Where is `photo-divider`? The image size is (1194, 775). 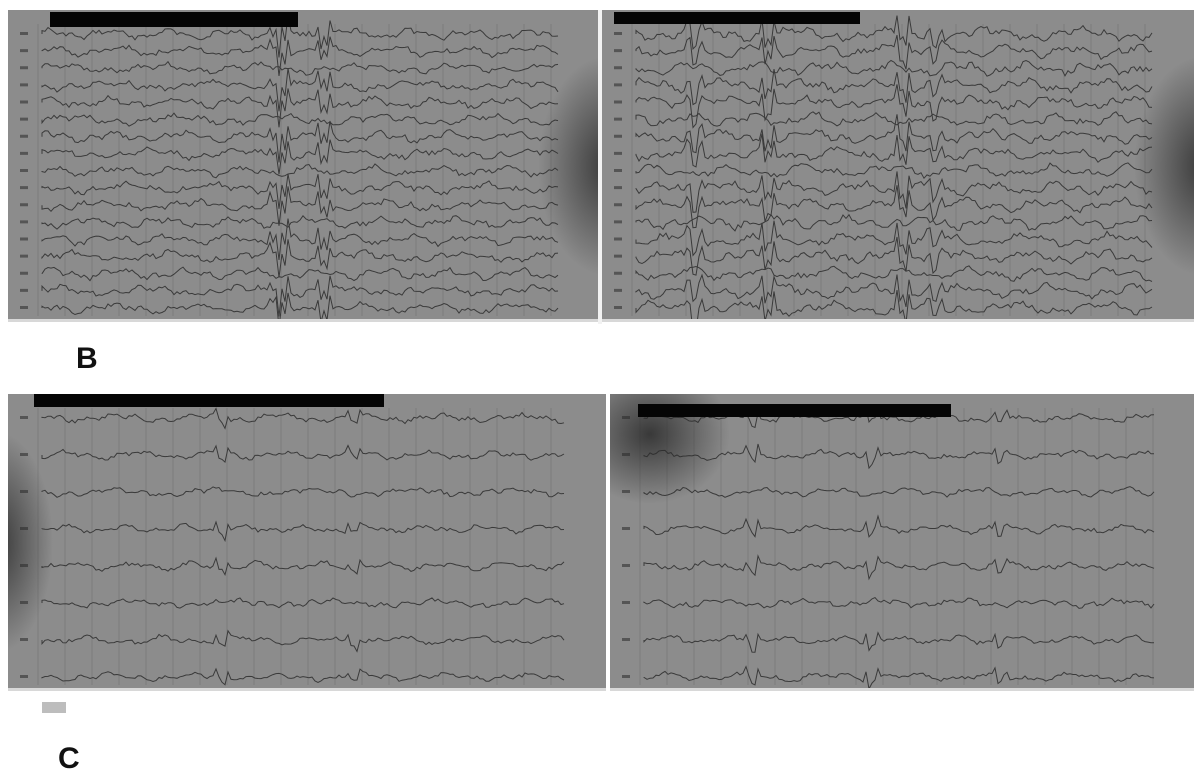
photo-divider is located at coordinates (600, 167).